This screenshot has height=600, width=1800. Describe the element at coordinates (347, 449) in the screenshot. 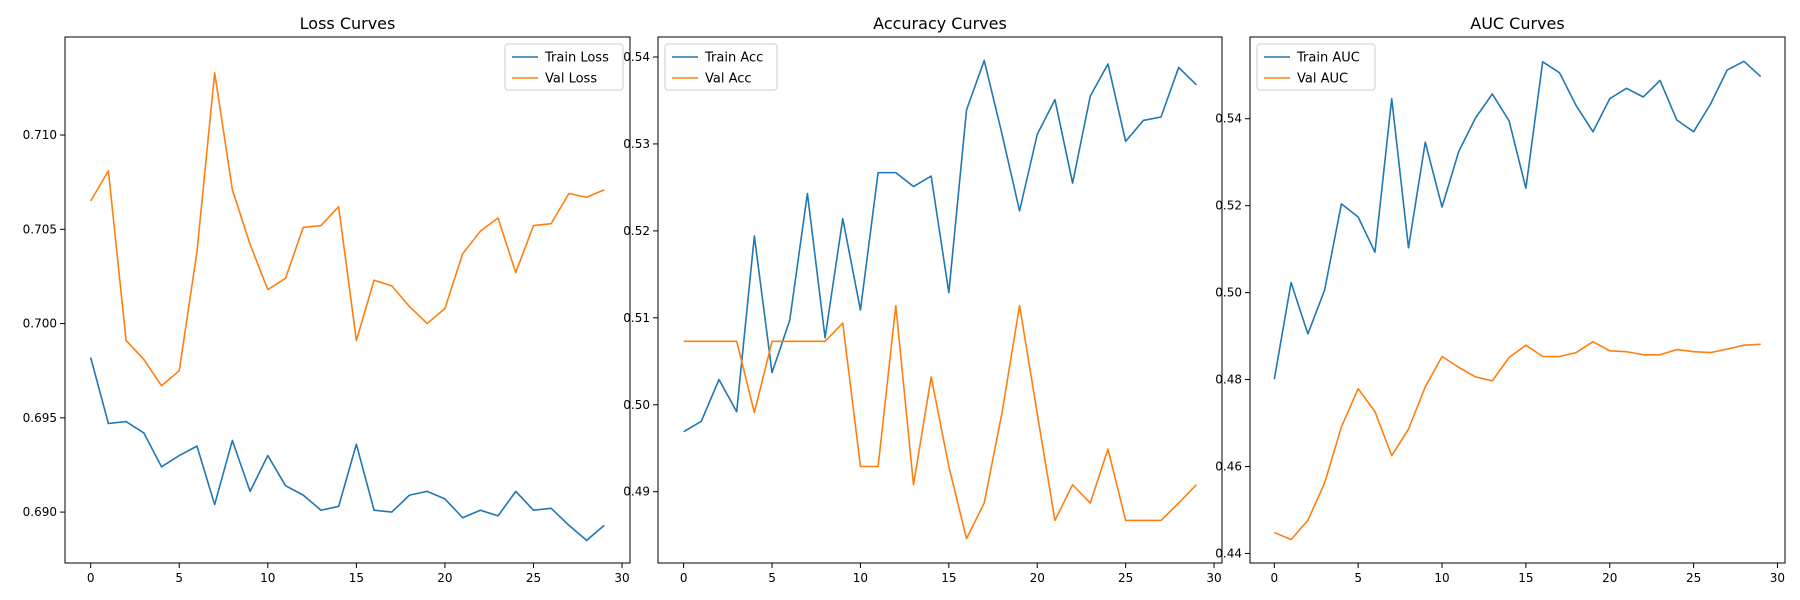

I see `series-line-train-loss` at that location.